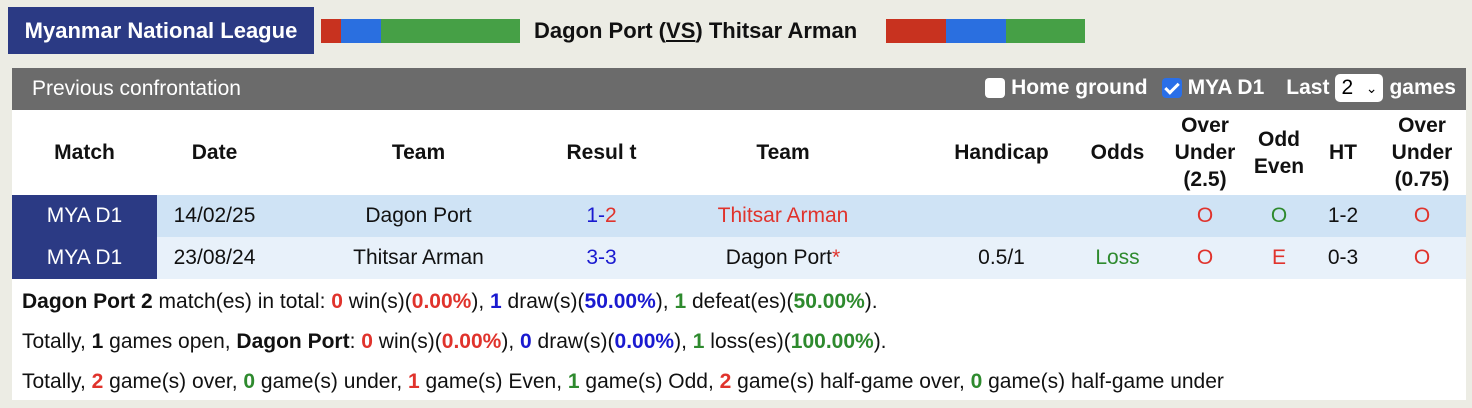 The width and height of the screenshot is (1472, 408). What do you see at coordinates (1205, 152) in the screenshot?
I see `col-over-under: Over Under (2.5)` at bounding box center [1205, 152].